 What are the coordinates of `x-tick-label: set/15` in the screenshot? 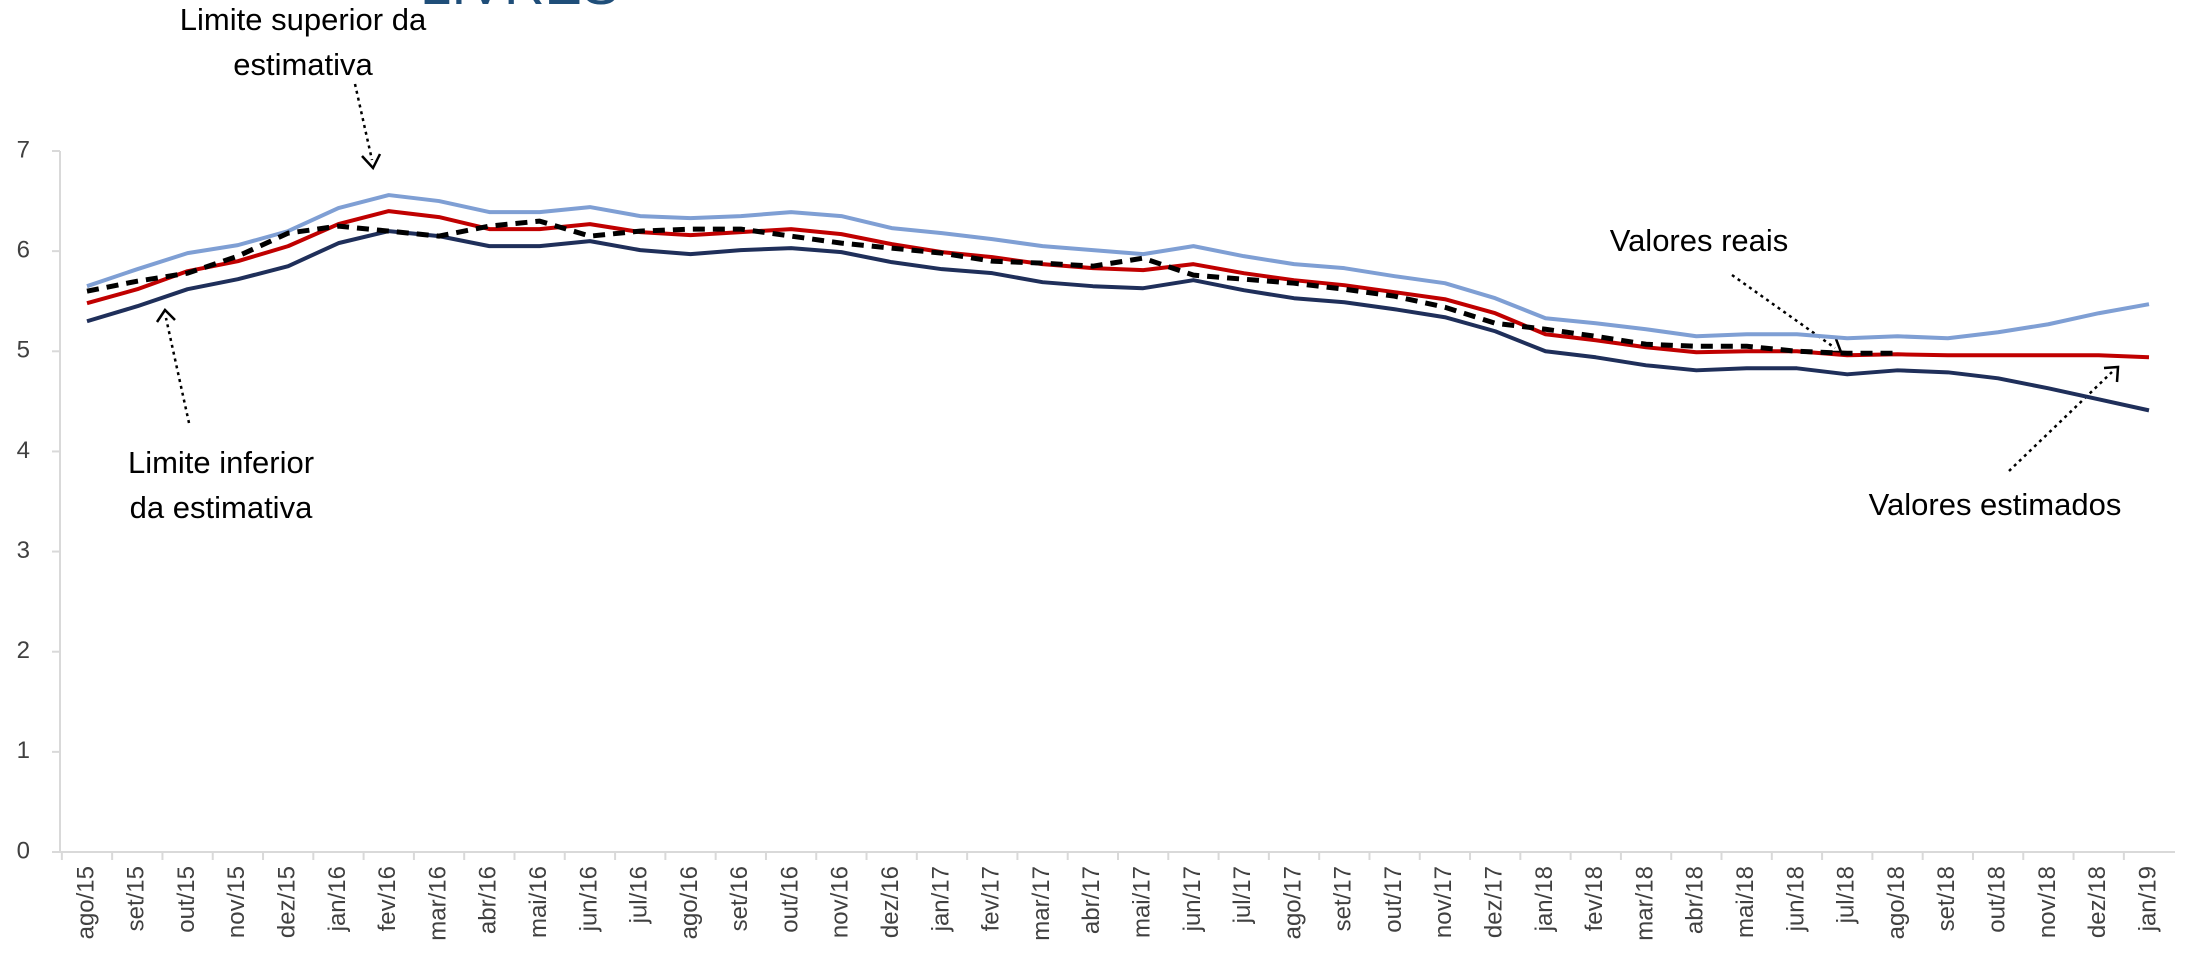 It's located at (136, 898).